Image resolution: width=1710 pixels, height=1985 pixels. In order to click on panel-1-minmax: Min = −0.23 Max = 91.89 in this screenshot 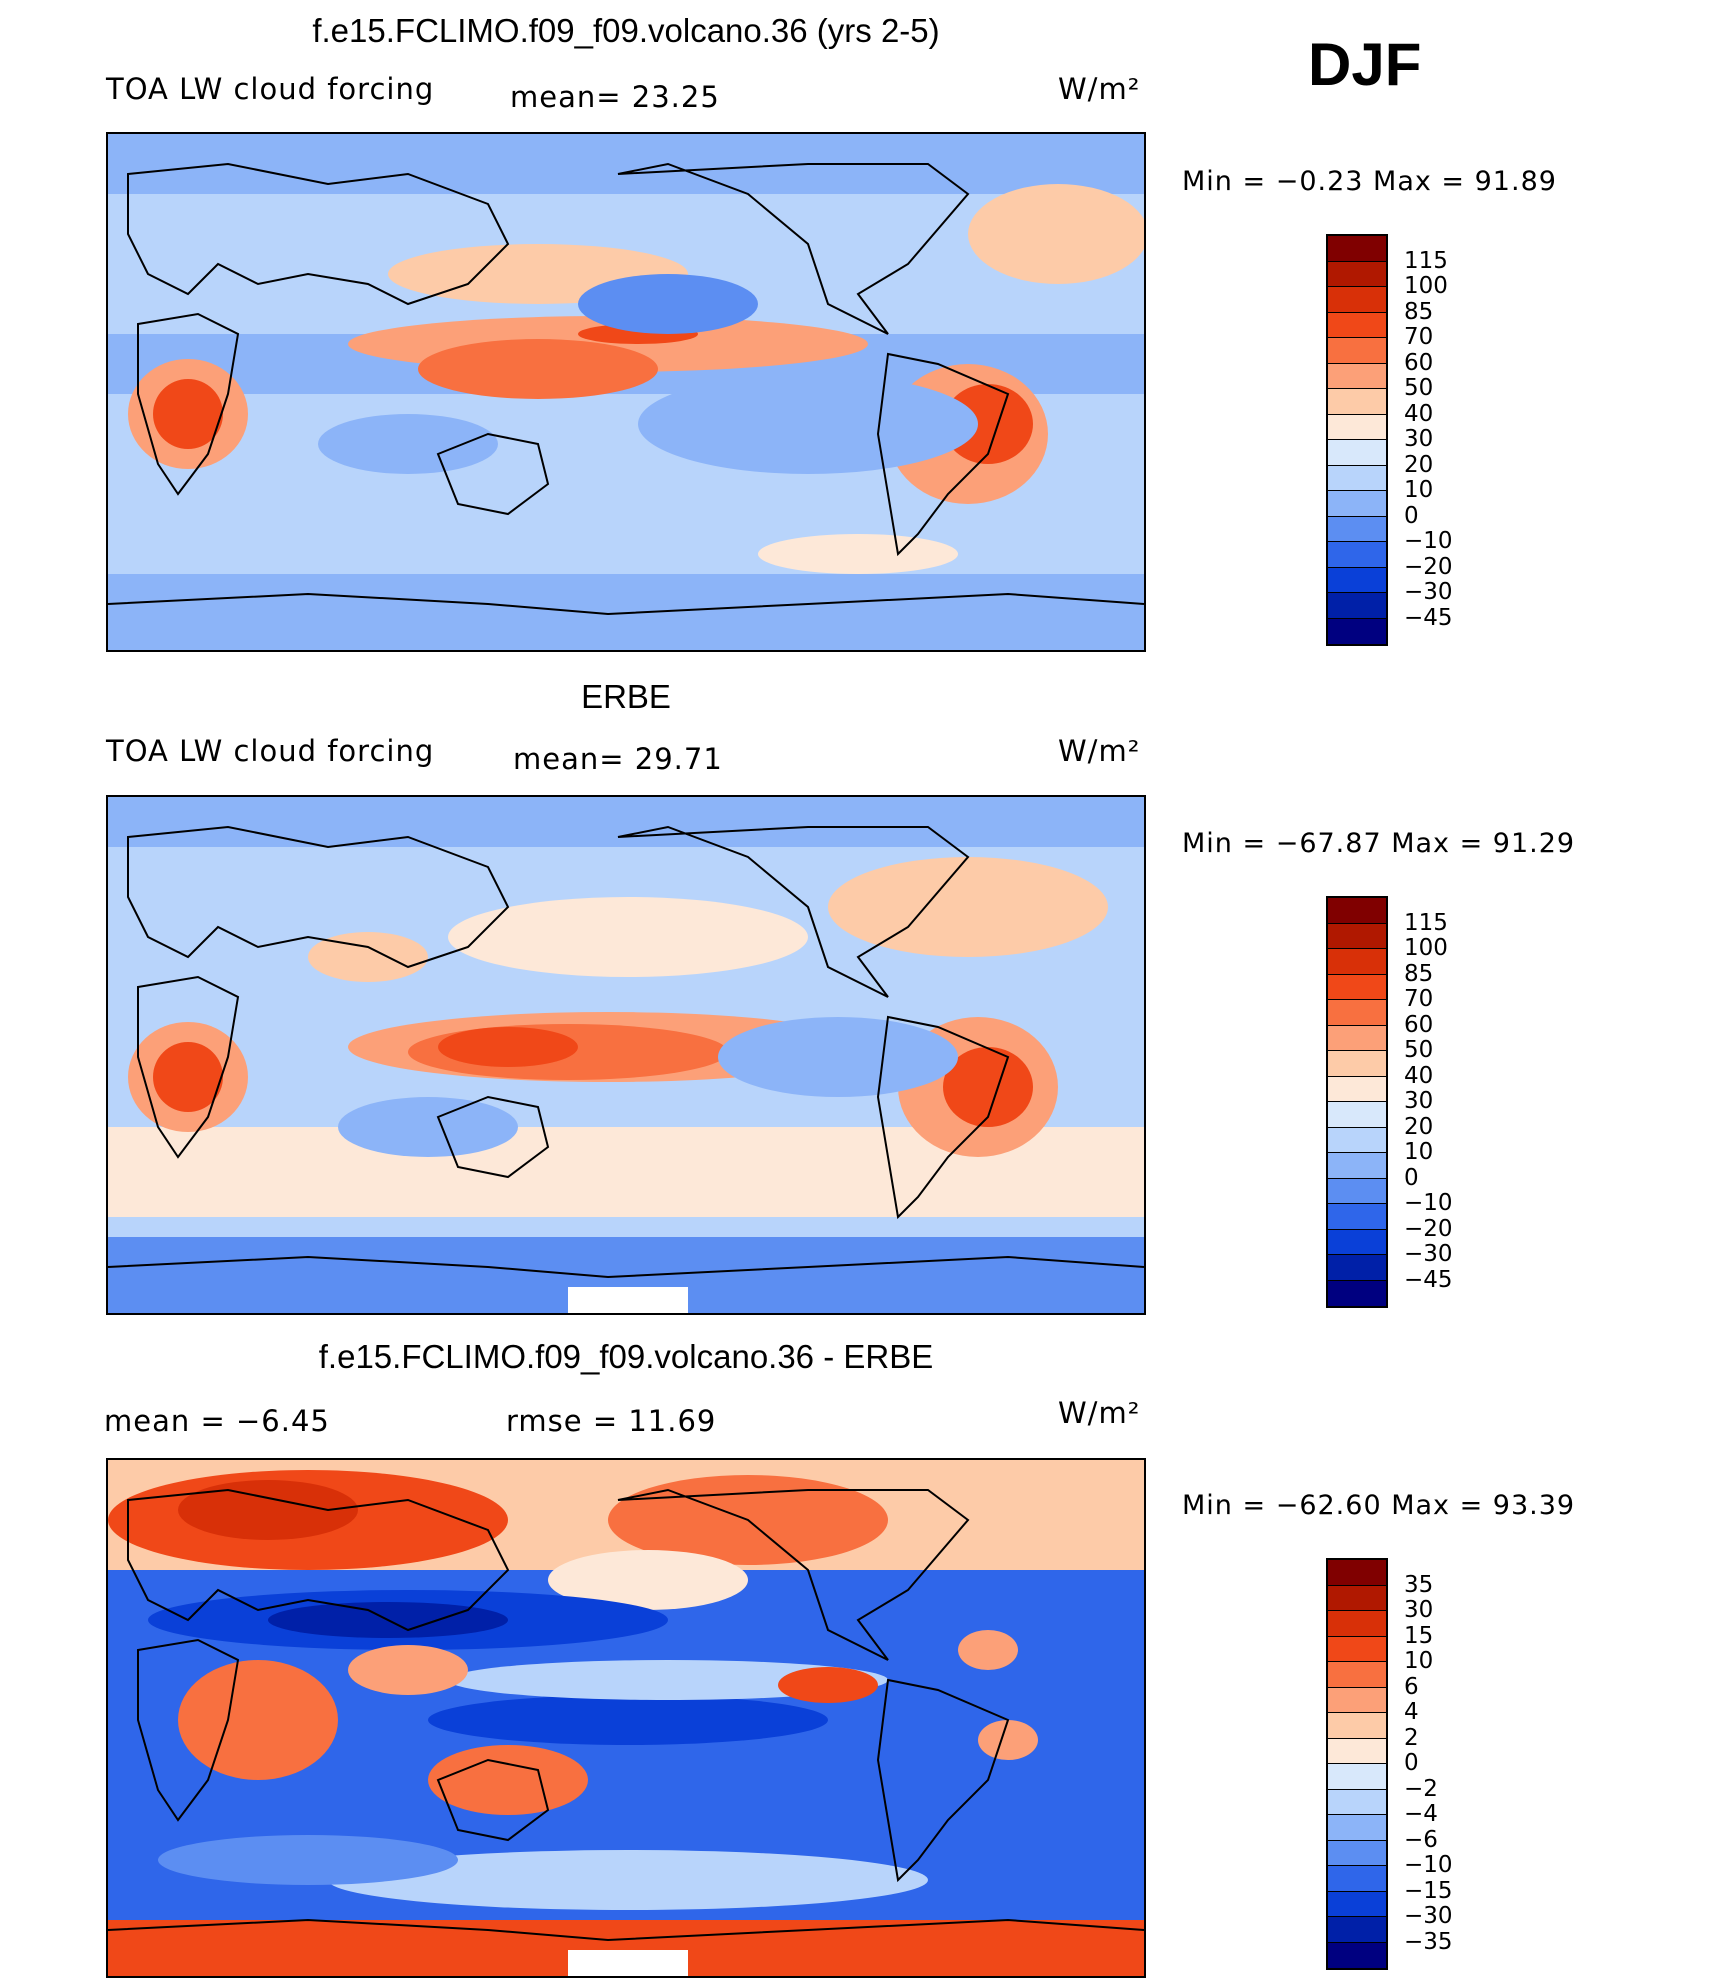, I will do `click(1369, 181)`.